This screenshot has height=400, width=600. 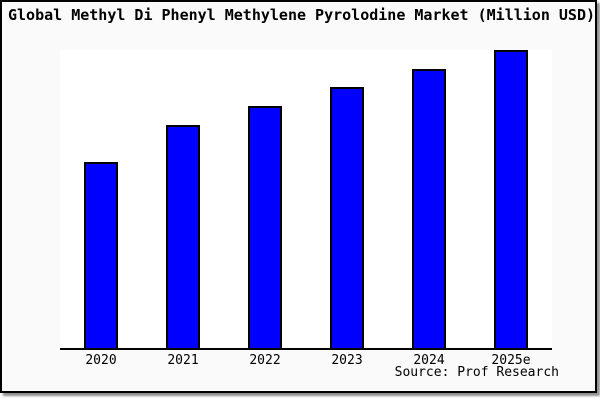 I want to click on x-axis-line, so click(x=306, y=349).